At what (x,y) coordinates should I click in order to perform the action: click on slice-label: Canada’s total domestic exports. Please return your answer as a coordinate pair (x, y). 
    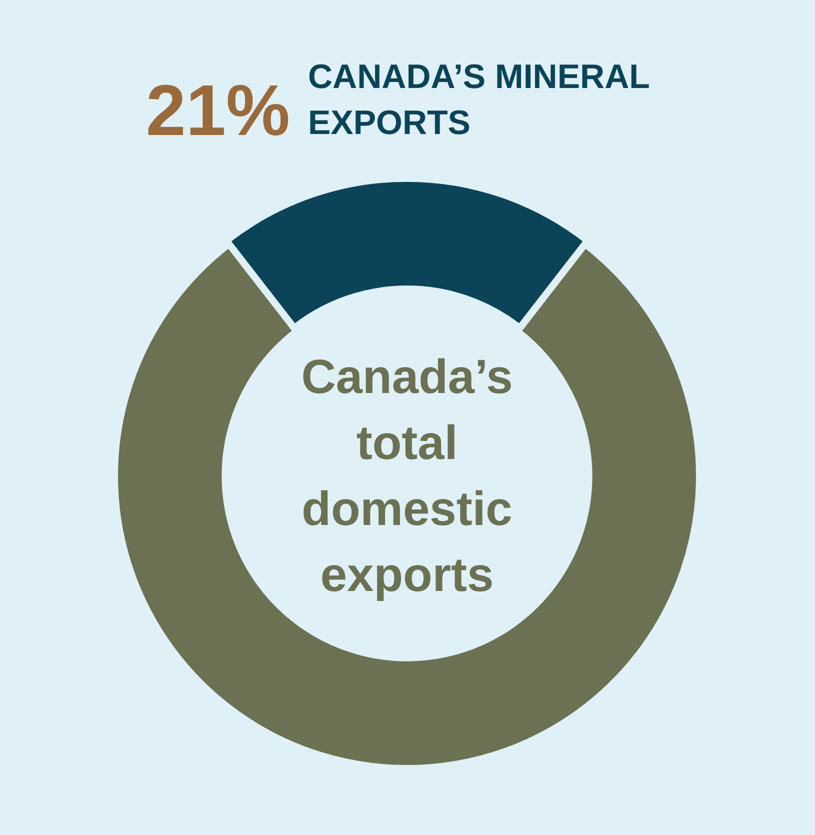
    Looking at the image, I should click on (407, 476).